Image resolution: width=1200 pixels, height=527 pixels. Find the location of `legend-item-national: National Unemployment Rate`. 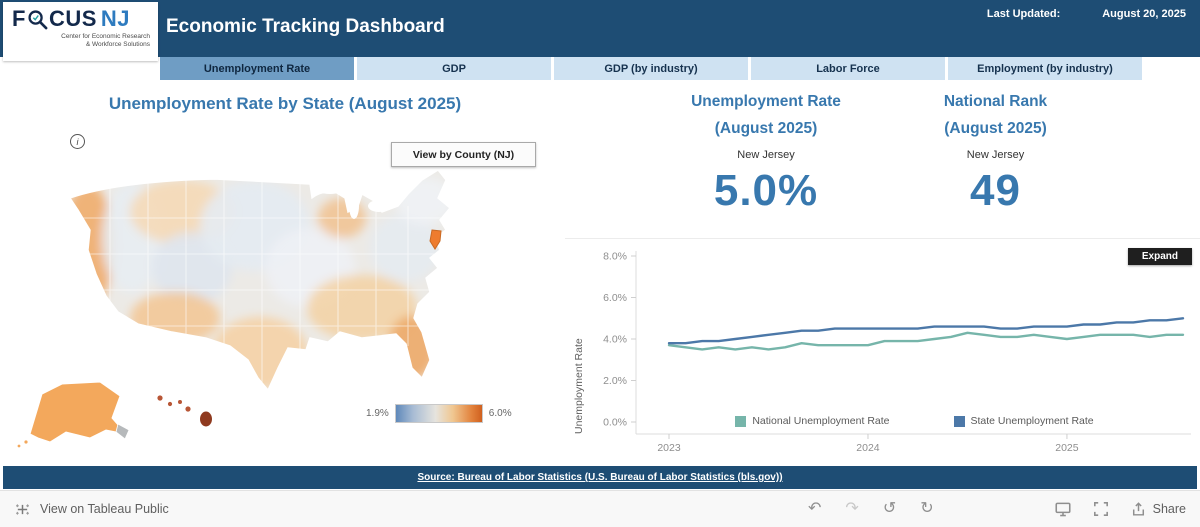

legend-item-national: National Unemployment Rate is located at coordinates (812, 421).